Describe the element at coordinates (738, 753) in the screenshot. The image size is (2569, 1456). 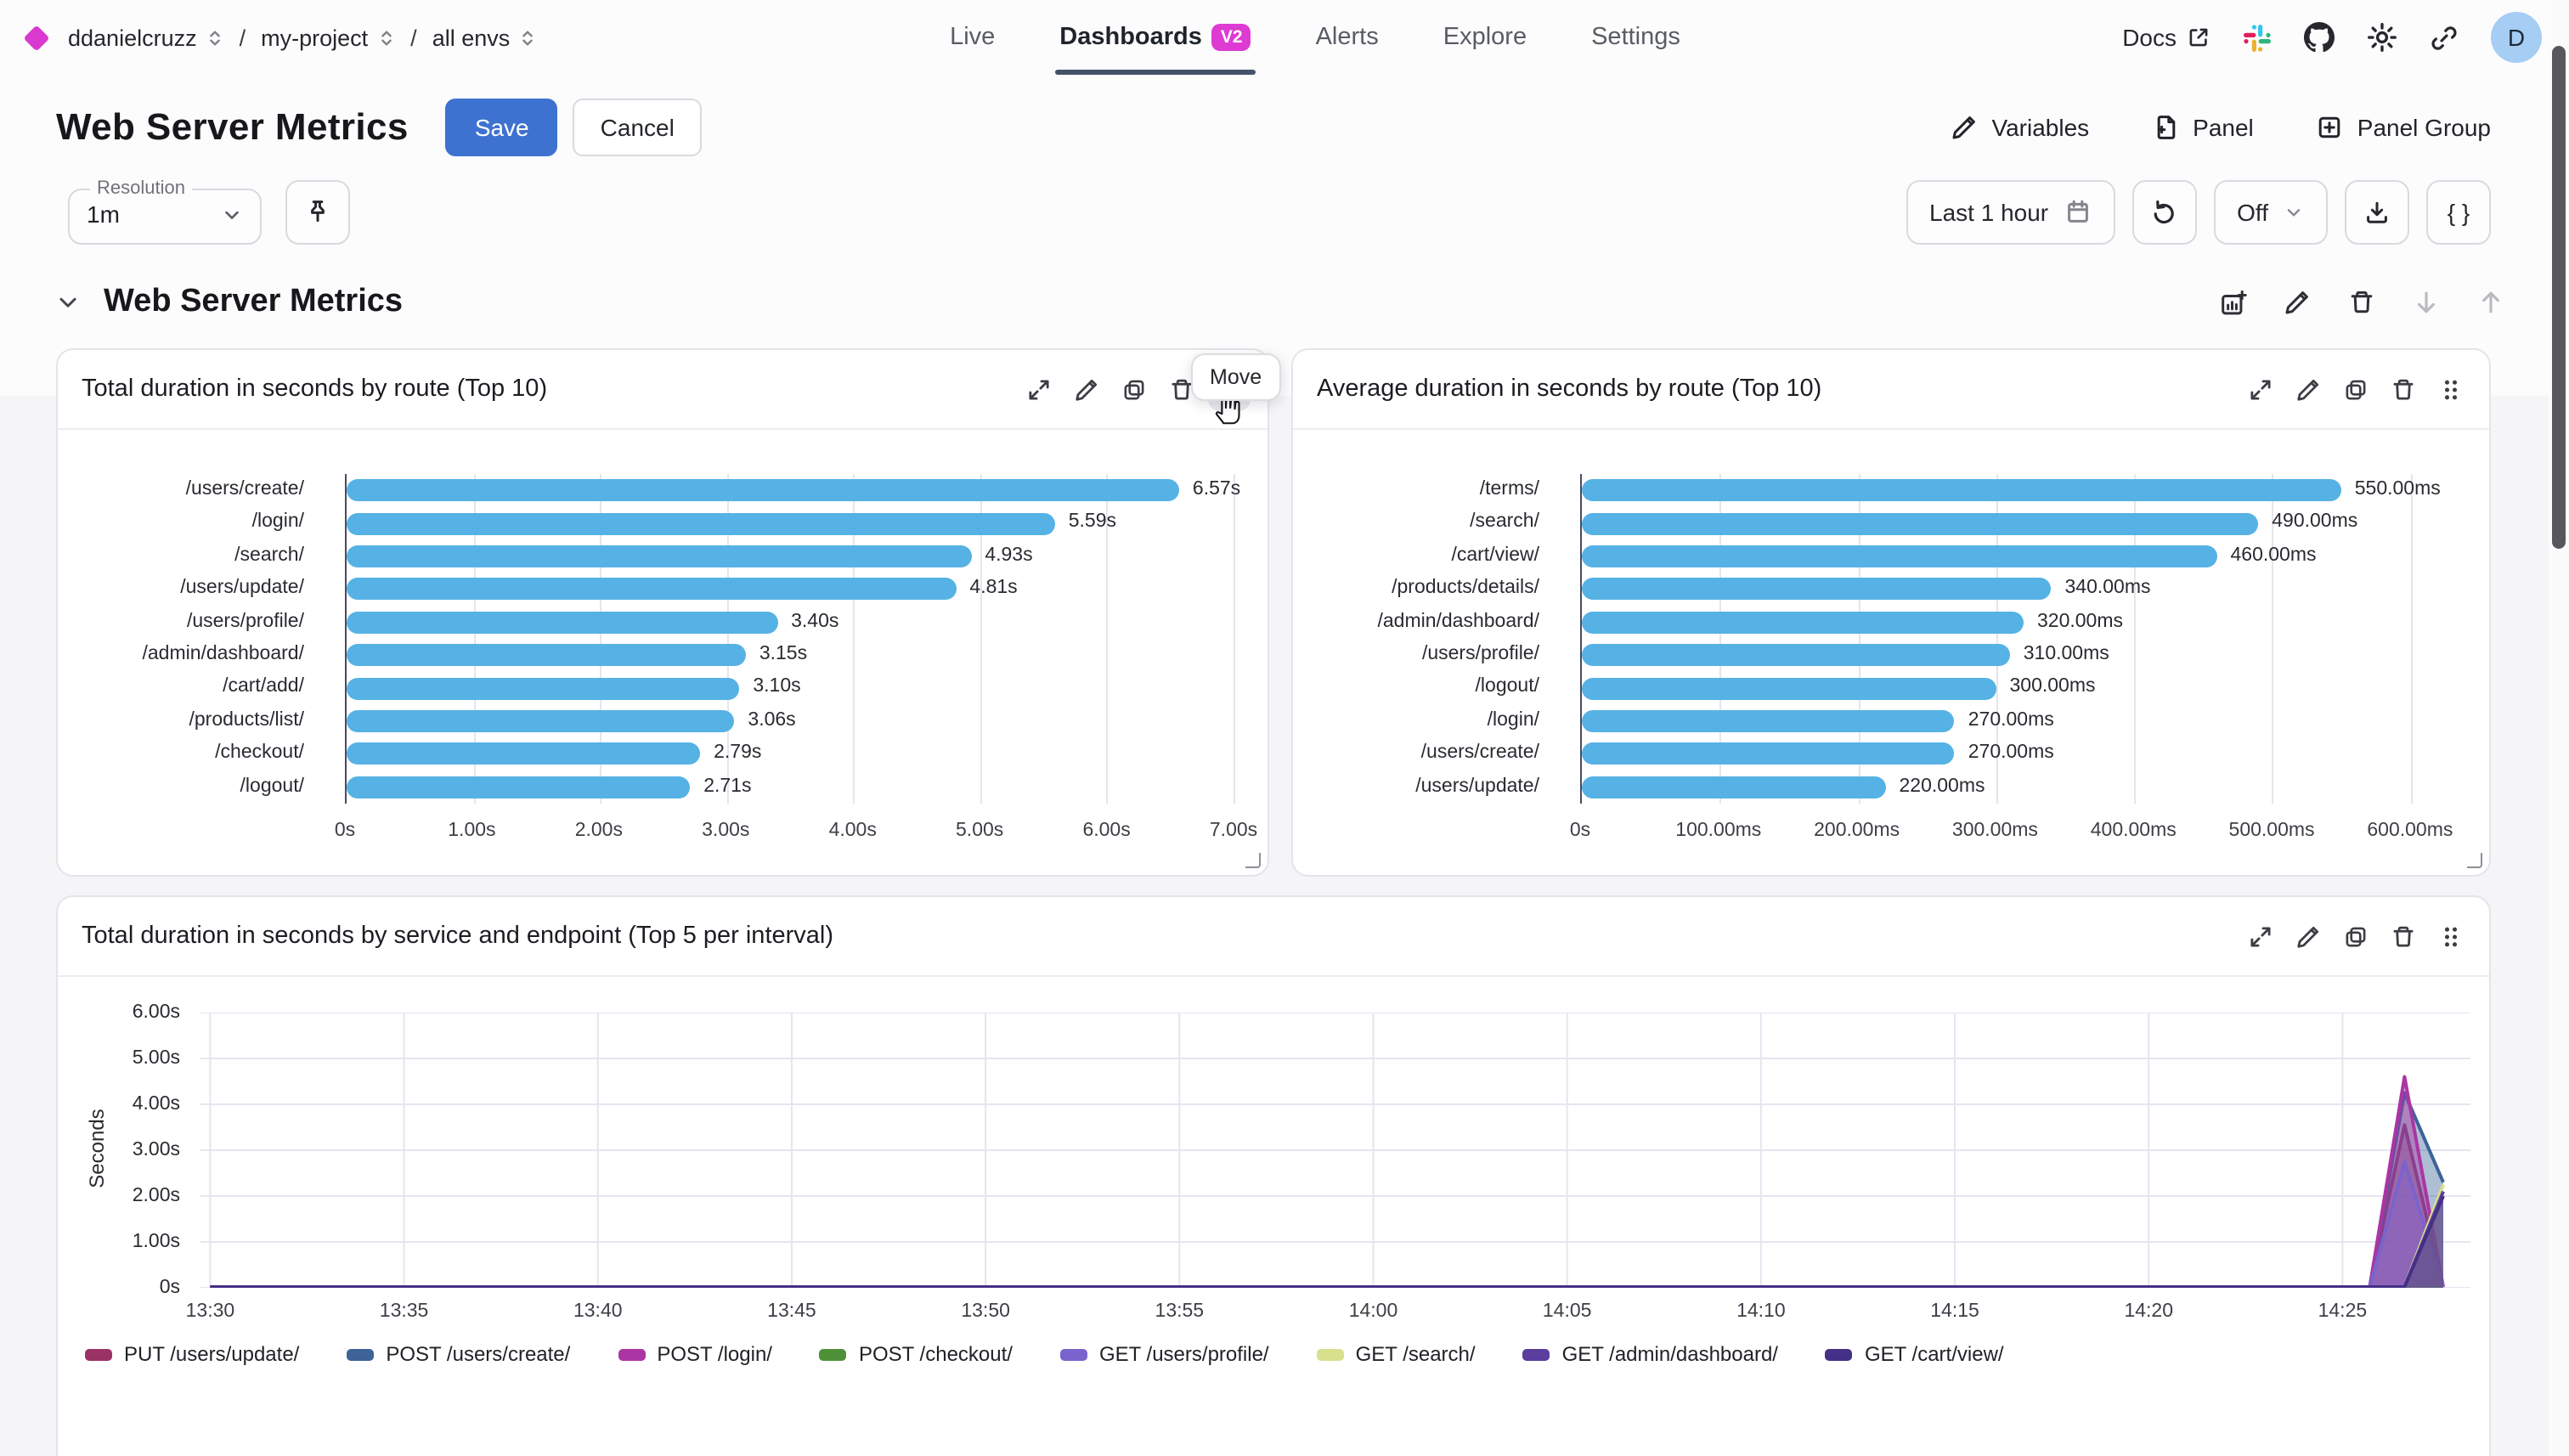
I see `bar-value-label: 2.79s` at that location.